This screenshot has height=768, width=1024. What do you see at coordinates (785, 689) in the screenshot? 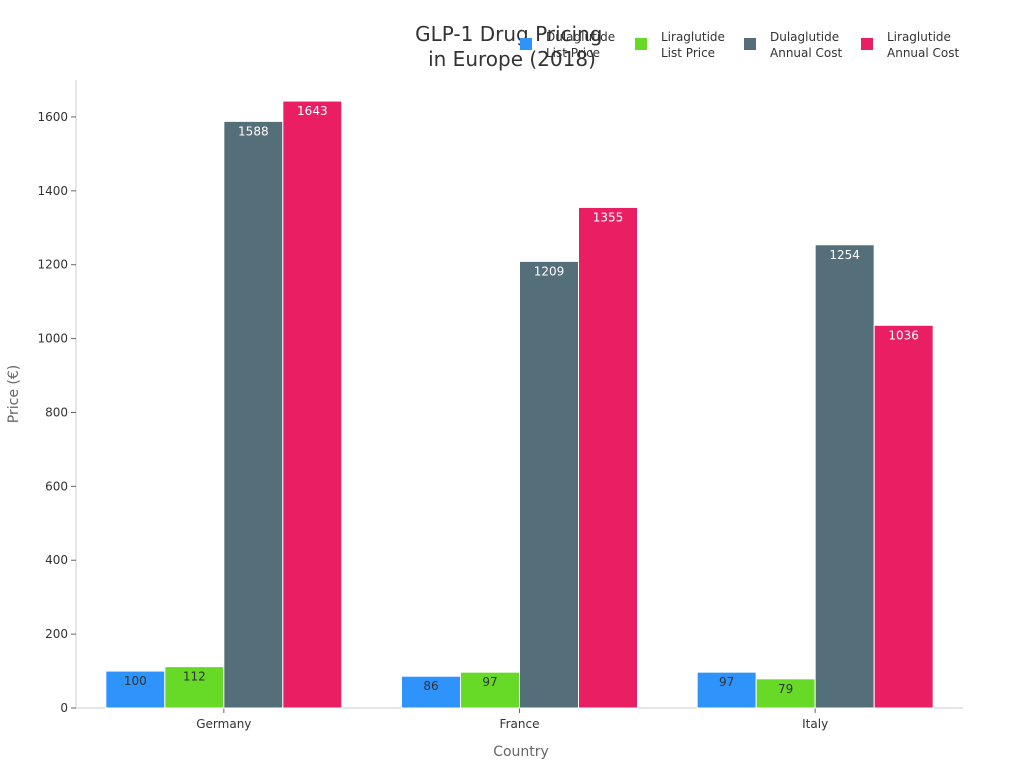
I see `data-label: 79` at bounding box center [785, 689].